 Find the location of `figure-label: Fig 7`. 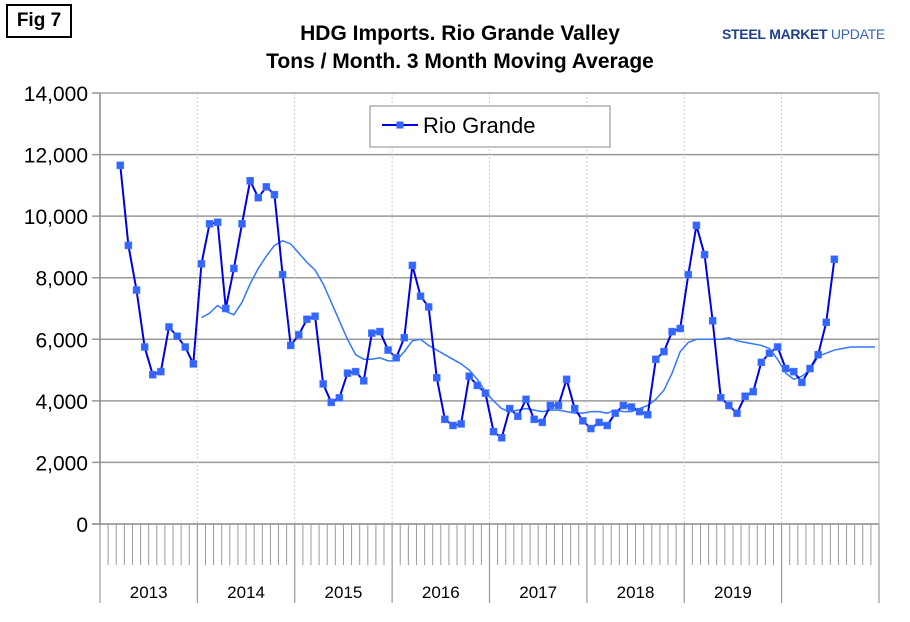

figure-label: Fig 7 is located at coordinates (39, 21).